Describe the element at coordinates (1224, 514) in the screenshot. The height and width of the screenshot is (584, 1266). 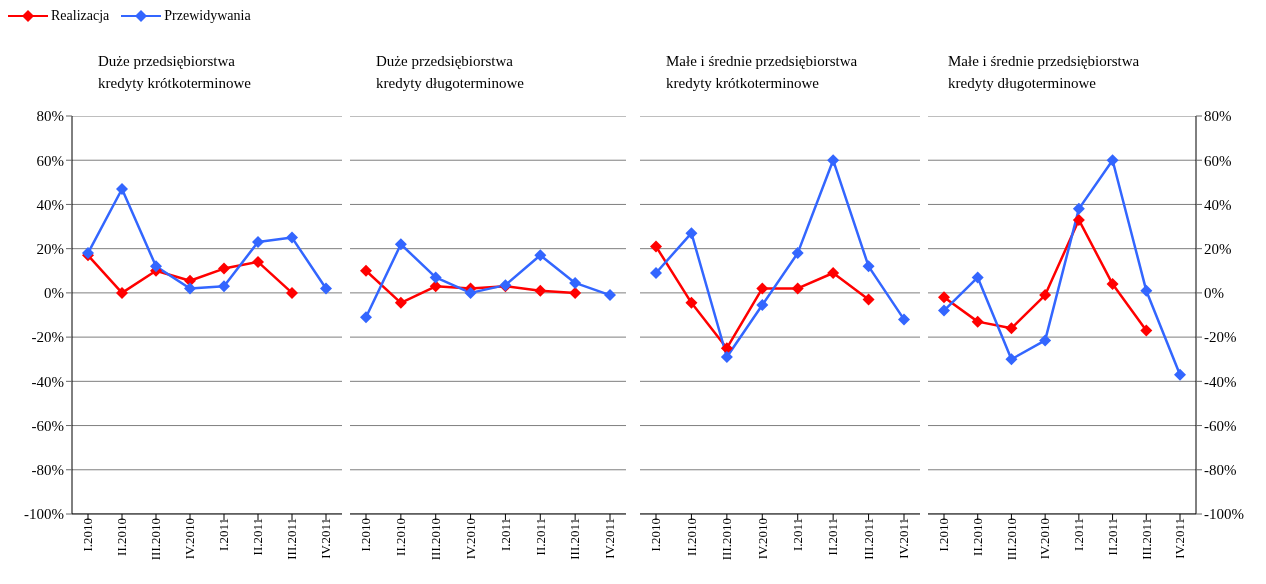
I see `y2-tick-label: -100%` at that location.